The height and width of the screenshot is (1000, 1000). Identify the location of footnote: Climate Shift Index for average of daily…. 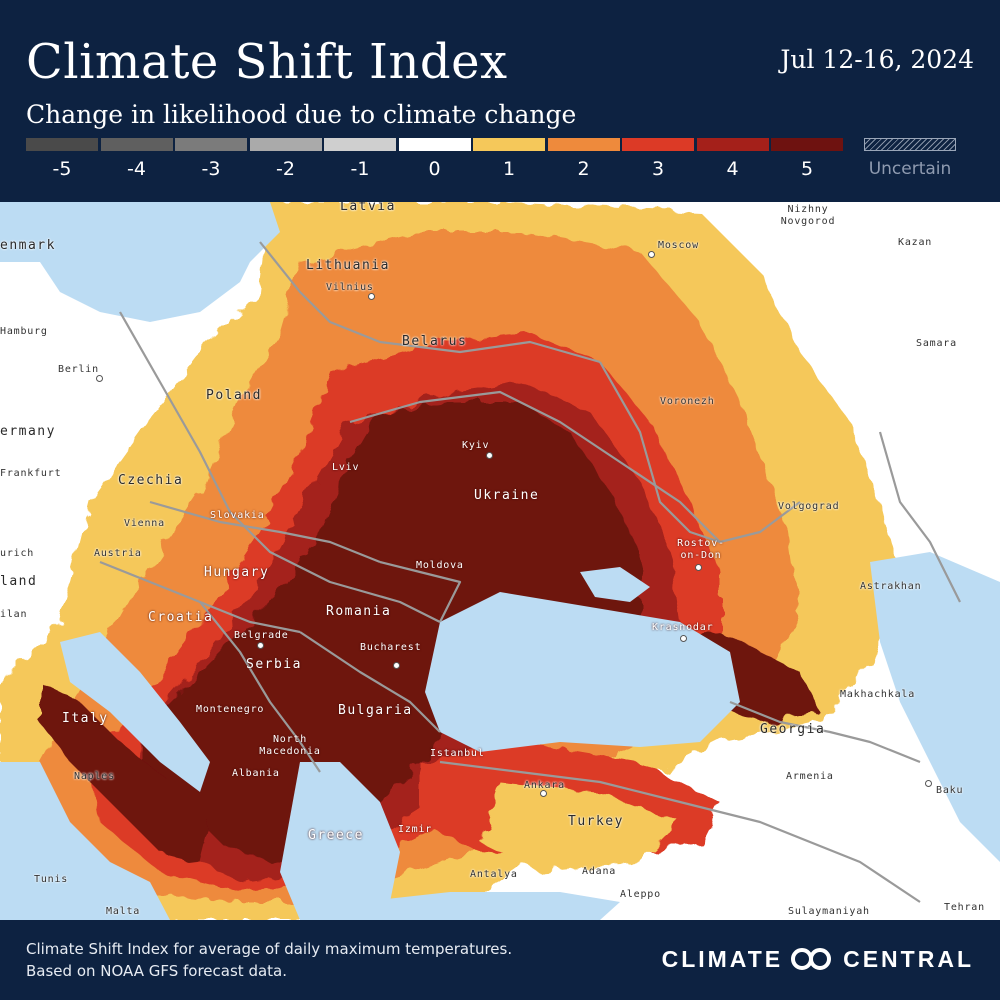
(269, 960).